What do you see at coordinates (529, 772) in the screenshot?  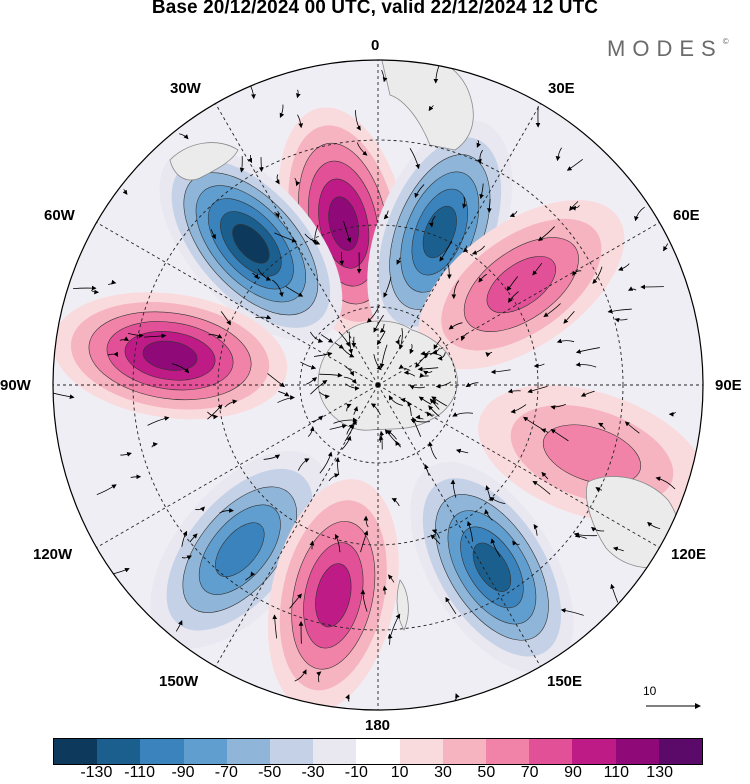 I see `colorbar-tick-label: 70` at bounding box center [529, 772].